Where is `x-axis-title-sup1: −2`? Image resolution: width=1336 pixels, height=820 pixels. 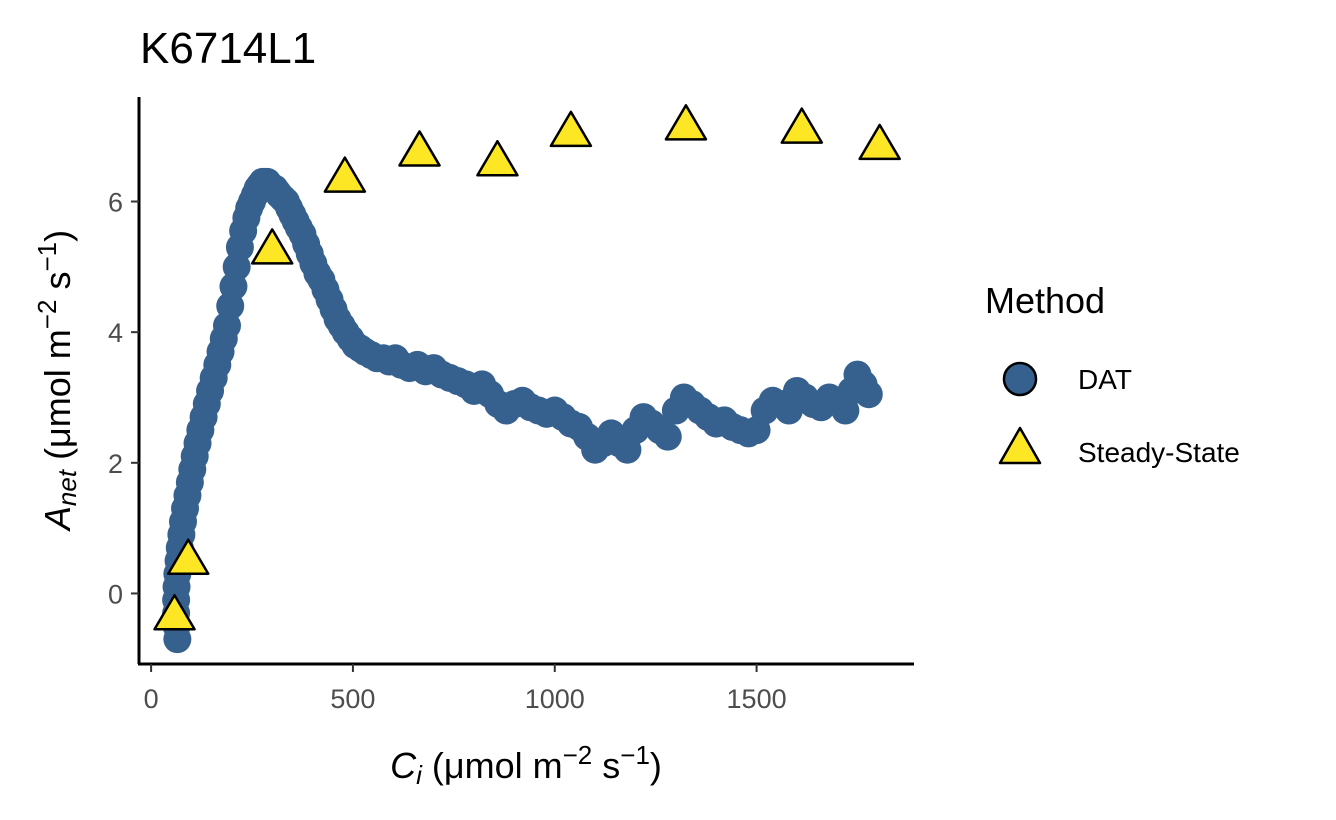
x-axis-title-sup1: −2 is located at coordinates (578, 755).